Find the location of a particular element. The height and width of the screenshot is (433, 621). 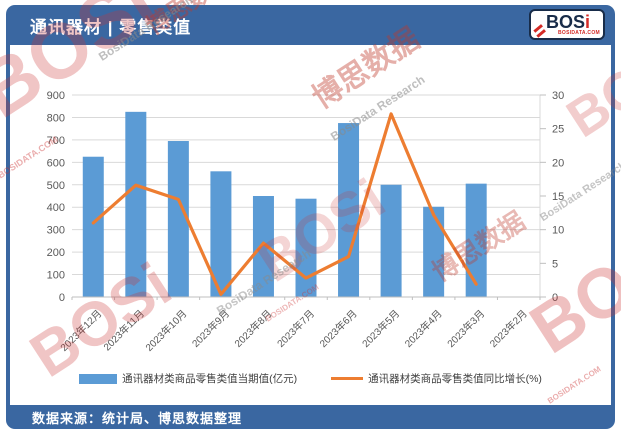

bosi-logo: BOSi BOSIDATA.COM is located at coordinates (567, 24).